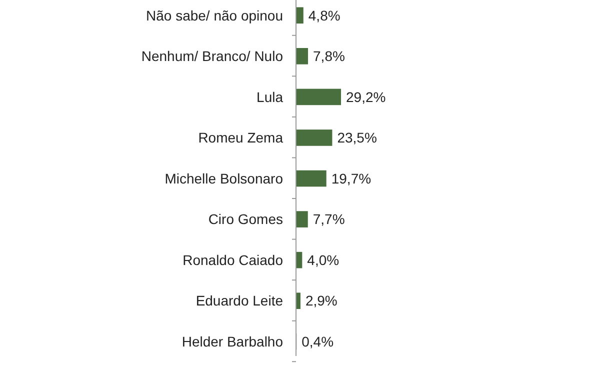 The width and height of the screenshot is (590, 371). What do you see at coordinates (245, 219) in the screenshot?
I see `y-tick-label: Ciro Gomes` at bounding box center [245, 219].